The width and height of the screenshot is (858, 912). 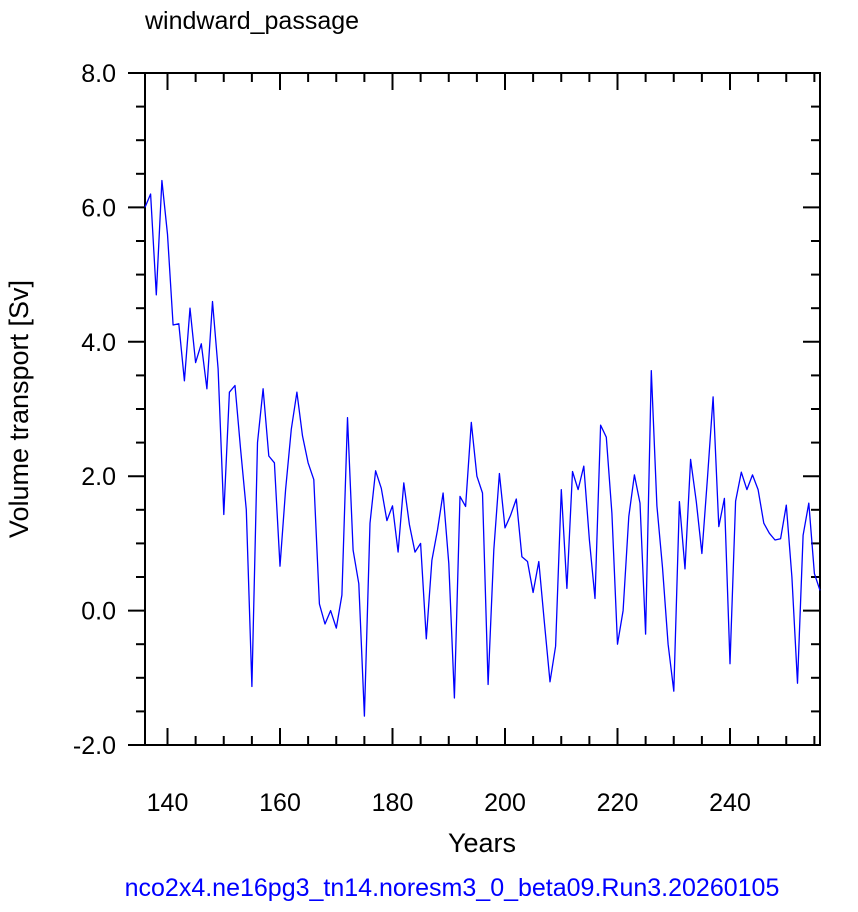 What do you see at coordinates (19, 409) in the screenshot?
I see `y-axis-title: Volume transport [Sv]` at bounding box center [19, 409].